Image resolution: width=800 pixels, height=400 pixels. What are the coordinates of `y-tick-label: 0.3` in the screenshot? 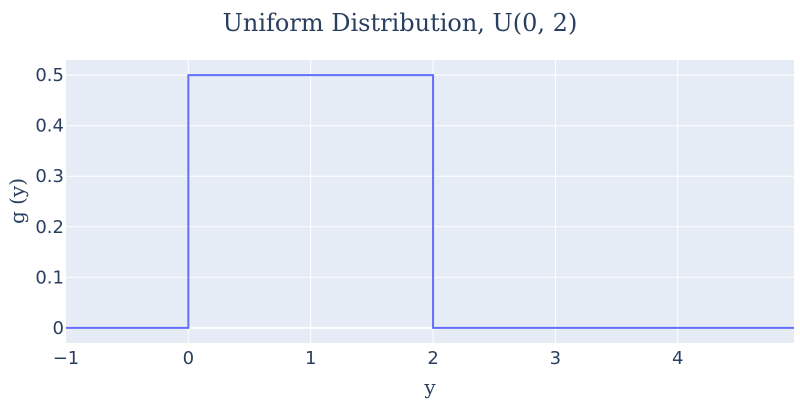 It's located at (49, 176).